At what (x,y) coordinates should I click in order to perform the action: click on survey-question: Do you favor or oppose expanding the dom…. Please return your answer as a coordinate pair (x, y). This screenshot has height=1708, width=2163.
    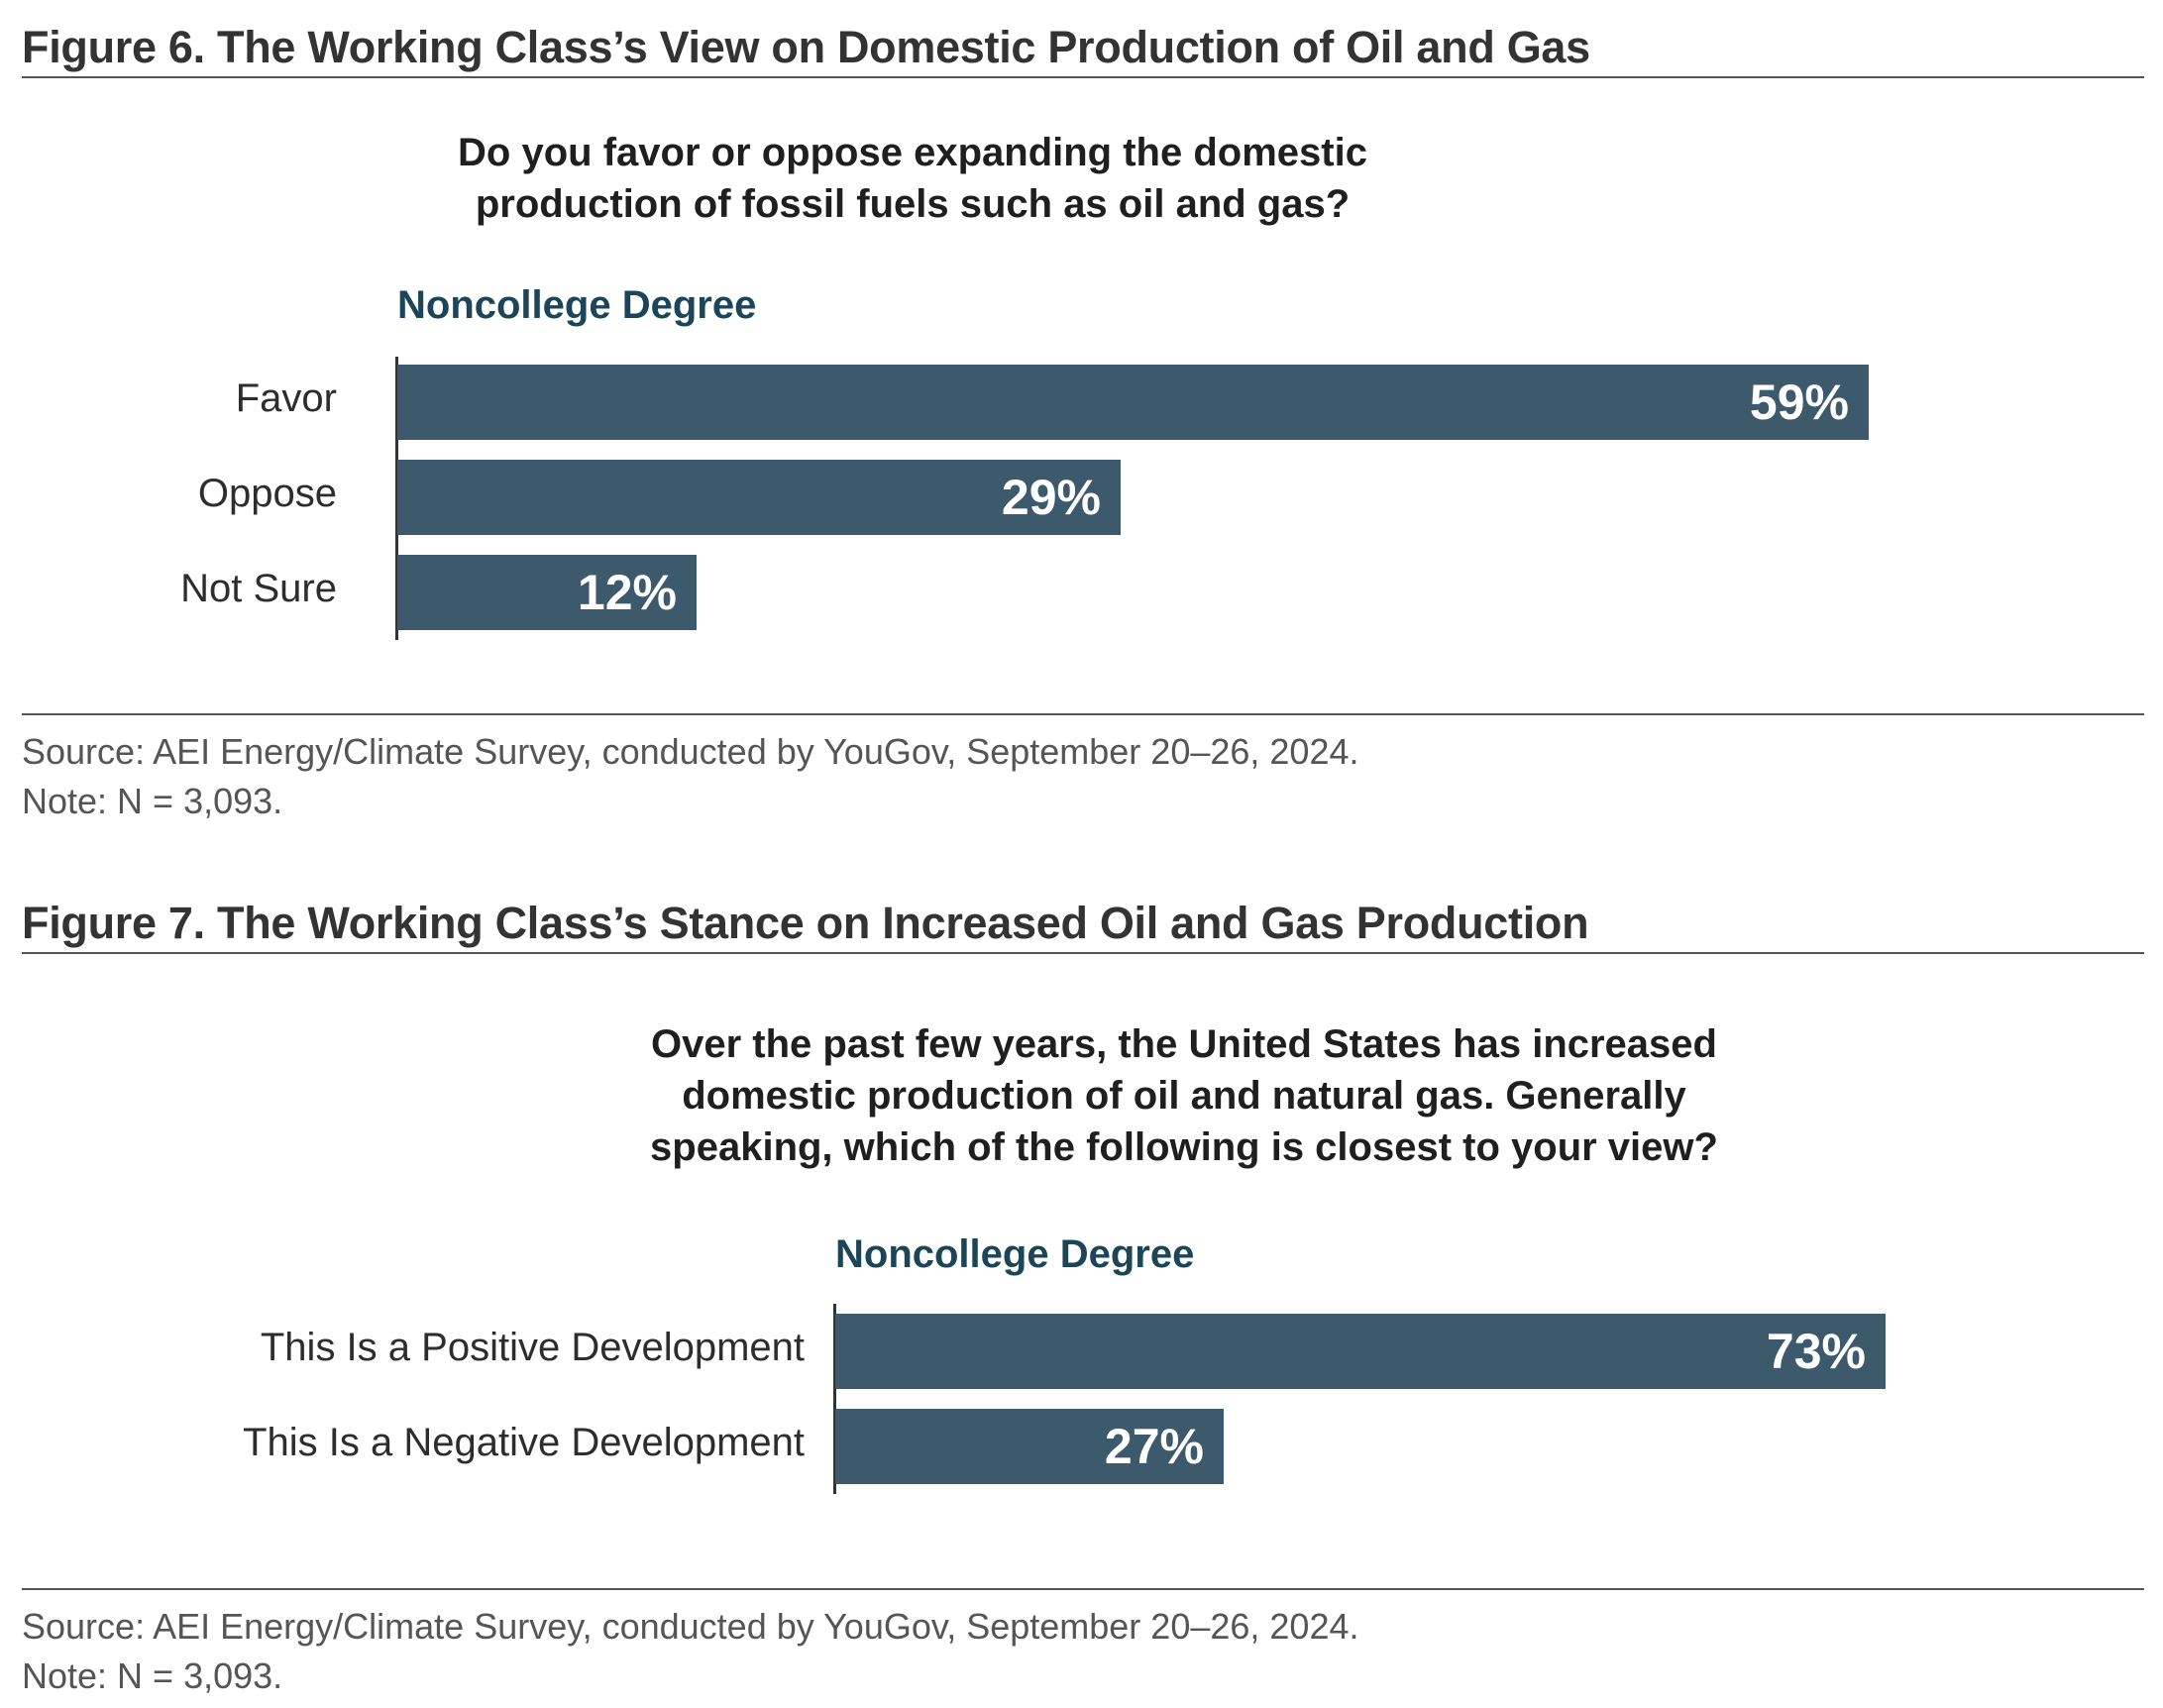
    Looking at the image, I should click on (912, 178).